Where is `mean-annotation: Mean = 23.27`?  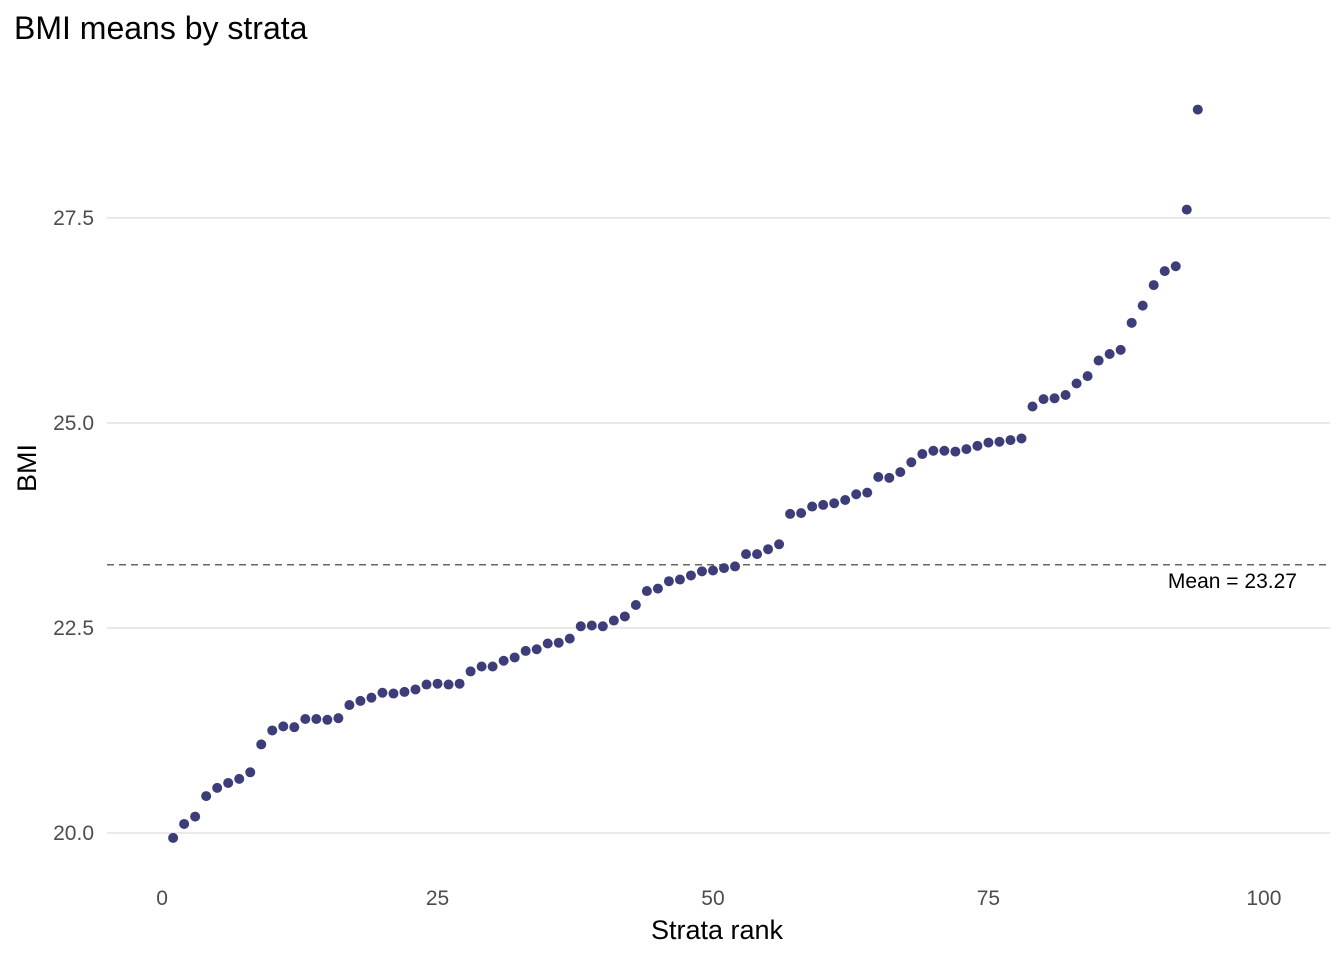 mean-annotation: Mean = 23.27 is located at coordinates (1232, 581).